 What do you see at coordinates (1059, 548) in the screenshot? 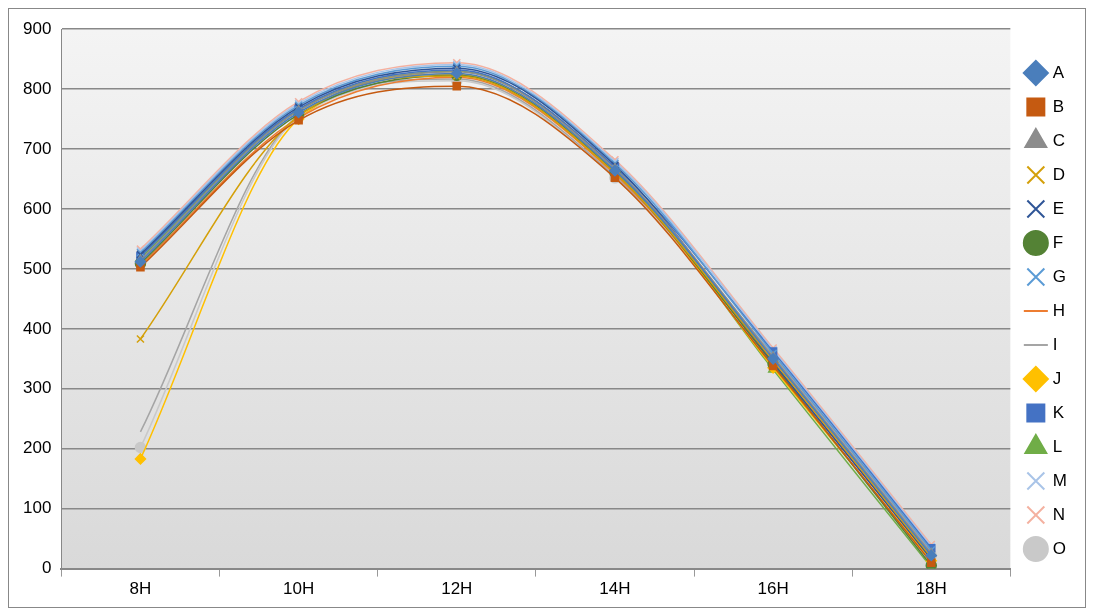
I see `legend-label: O` at bounding box center [1059, 548].